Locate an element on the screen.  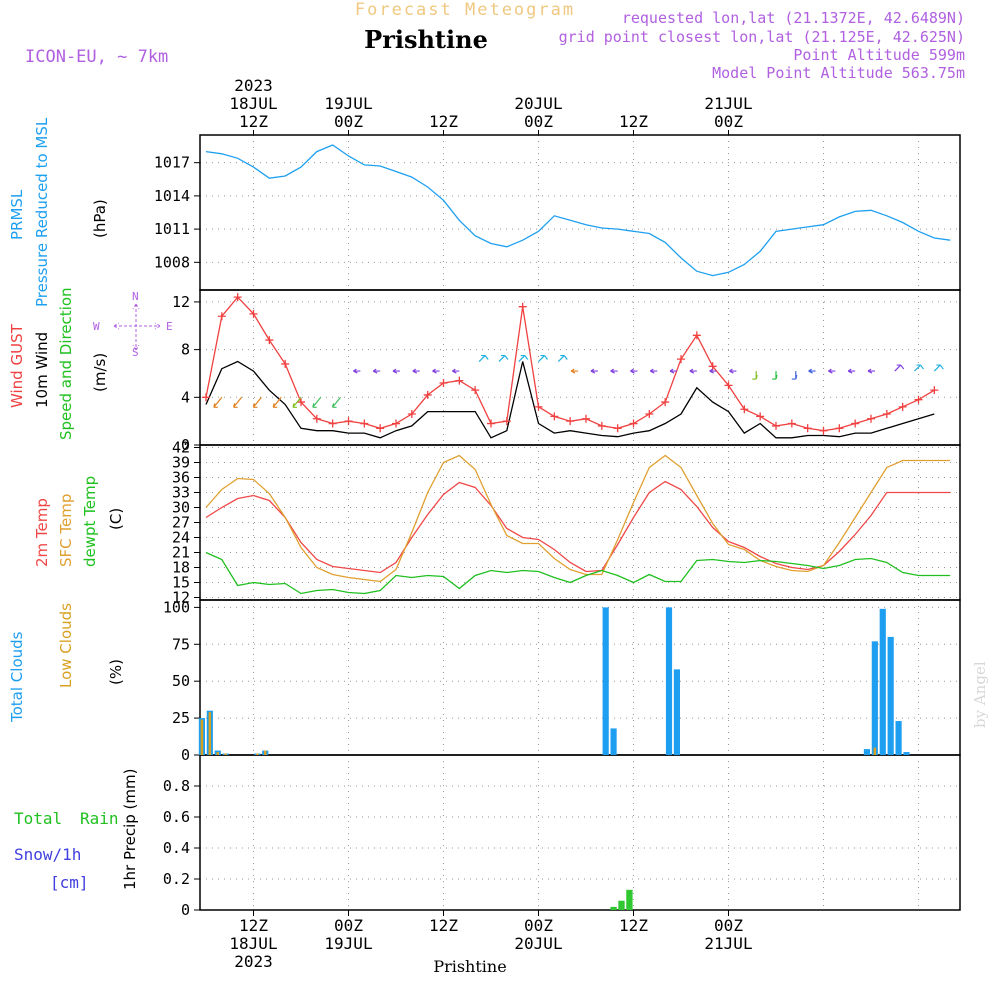
bottom-year-label: 2023 is located at coordinates (253, 961).